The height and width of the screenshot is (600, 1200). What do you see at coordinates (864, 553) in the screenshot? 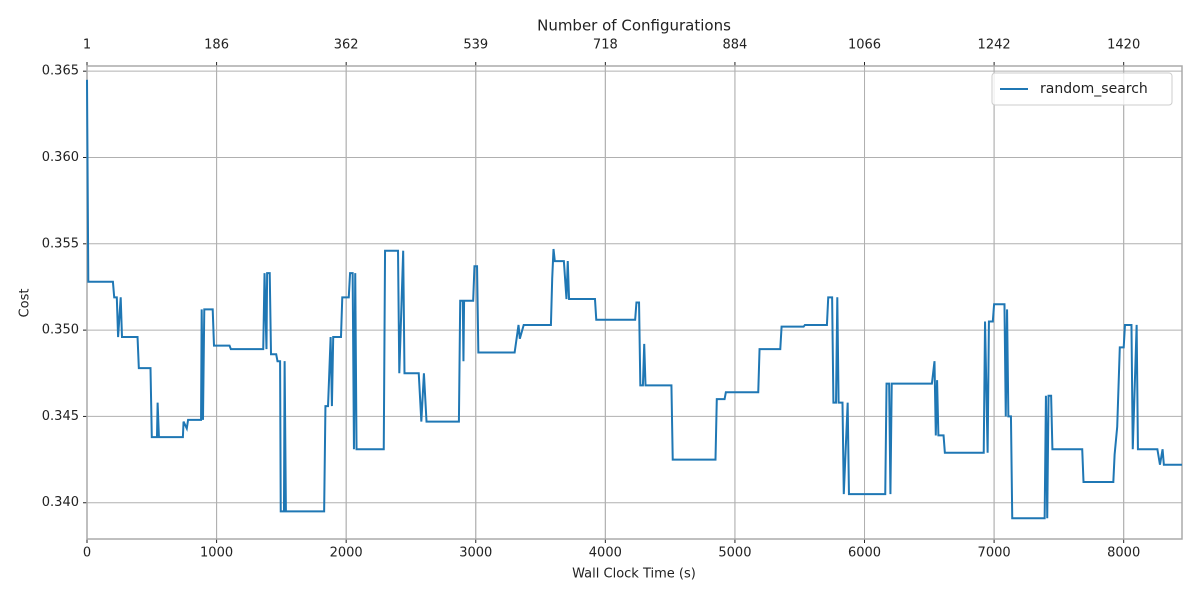
I see `x-tick-label: 6000` at bounding box center [864, 553].